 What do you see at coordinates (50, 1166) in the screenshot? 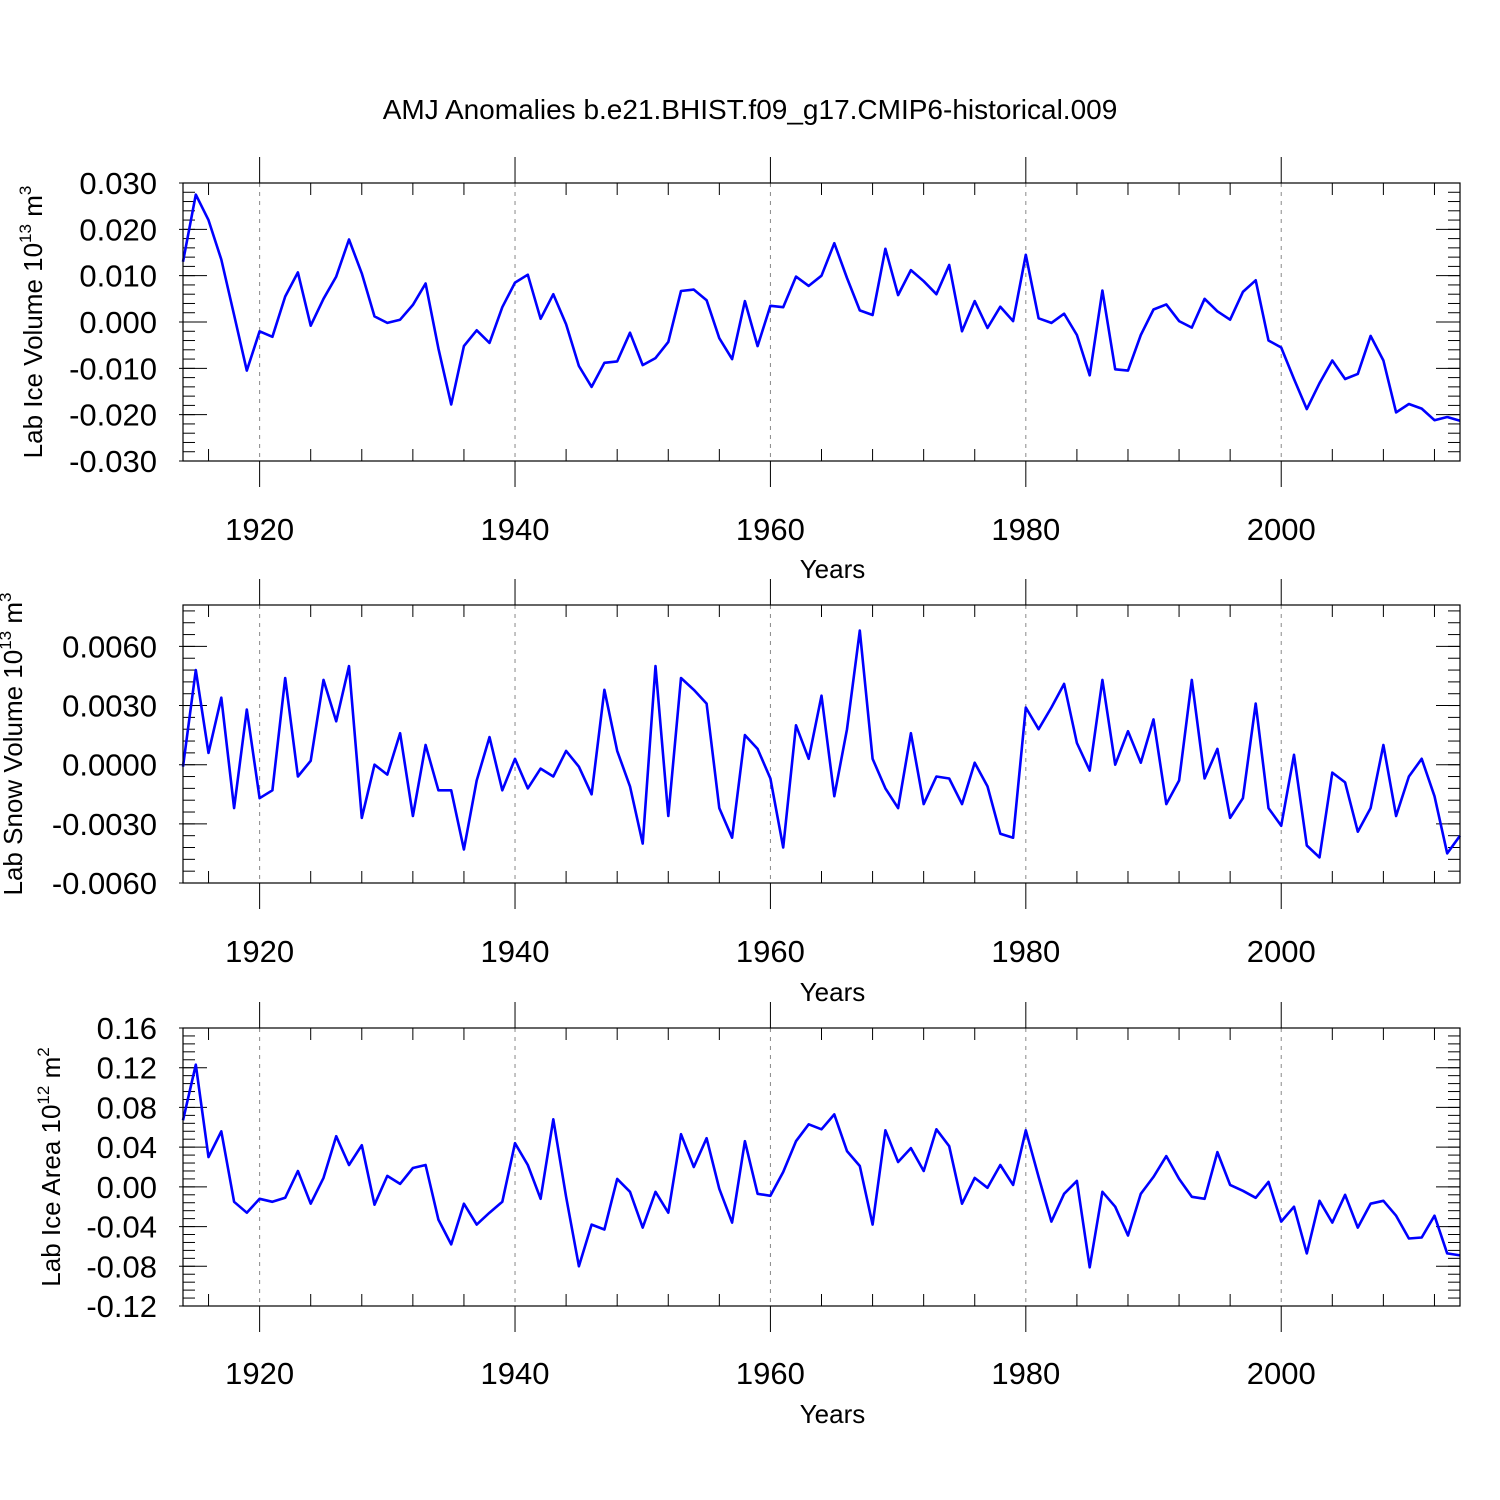
I see `ice-area-y-axis-title: Lab Ice Area 1012 m2` at bounding box center [50, 1166].